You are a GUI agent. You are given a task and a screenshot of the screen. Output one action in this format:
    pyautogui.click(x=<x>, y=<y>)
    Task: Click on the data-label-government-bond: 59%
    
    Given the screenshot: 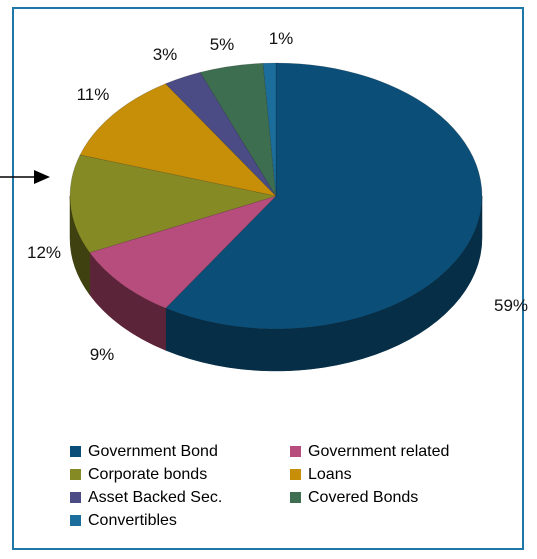 What is the action you would take?
    pyautogui.click(x=511, y=305)
    